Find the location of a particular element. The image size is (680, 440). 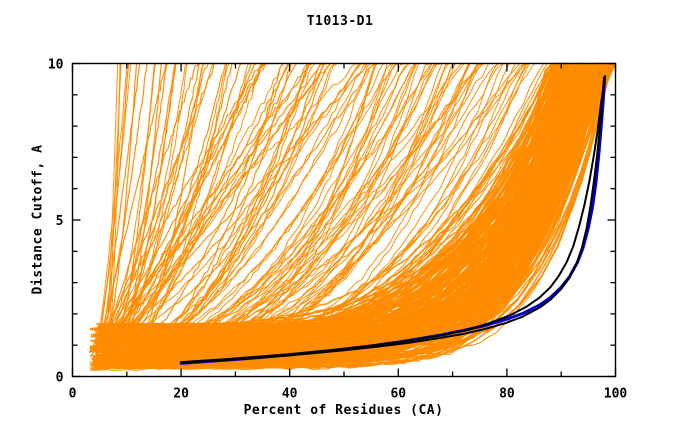

y-tick-label: 10 is located at coordinates (56, 65).